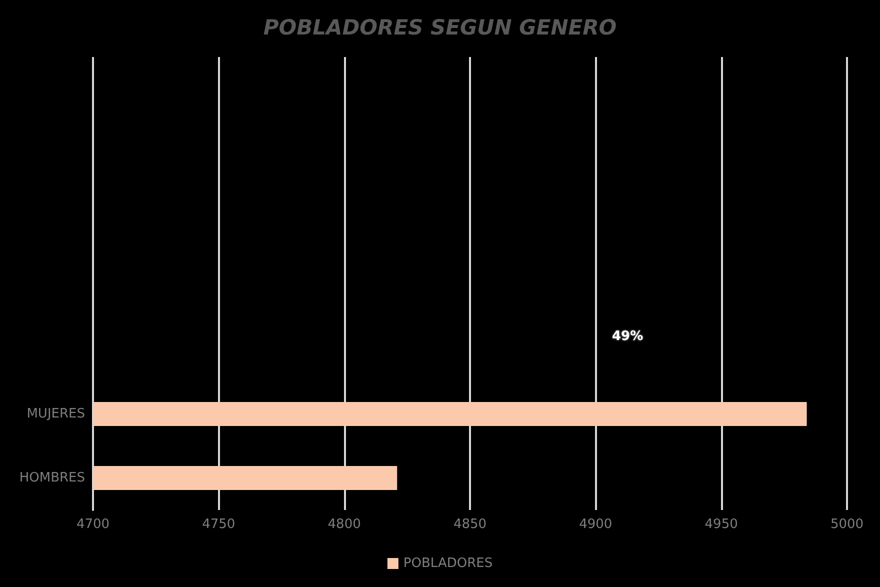  Describe the element at coordinates (470, 524) in the screenshot. I see `x-tick-label: 4850` at that location.